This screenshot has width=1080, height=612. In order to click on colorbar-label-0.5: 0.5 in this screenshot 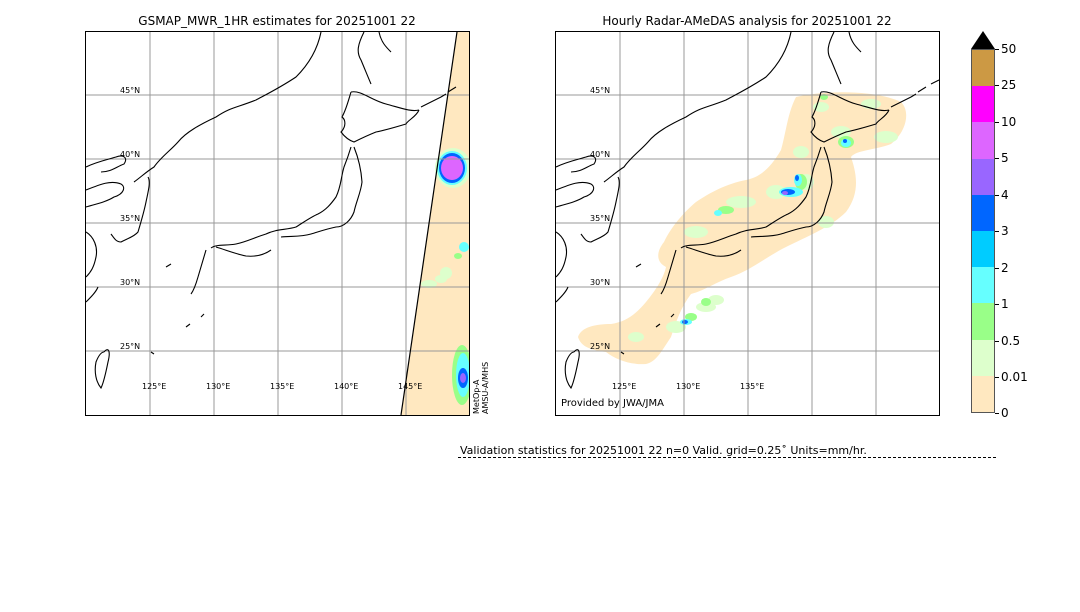, I will do `click(1011, 341)`.